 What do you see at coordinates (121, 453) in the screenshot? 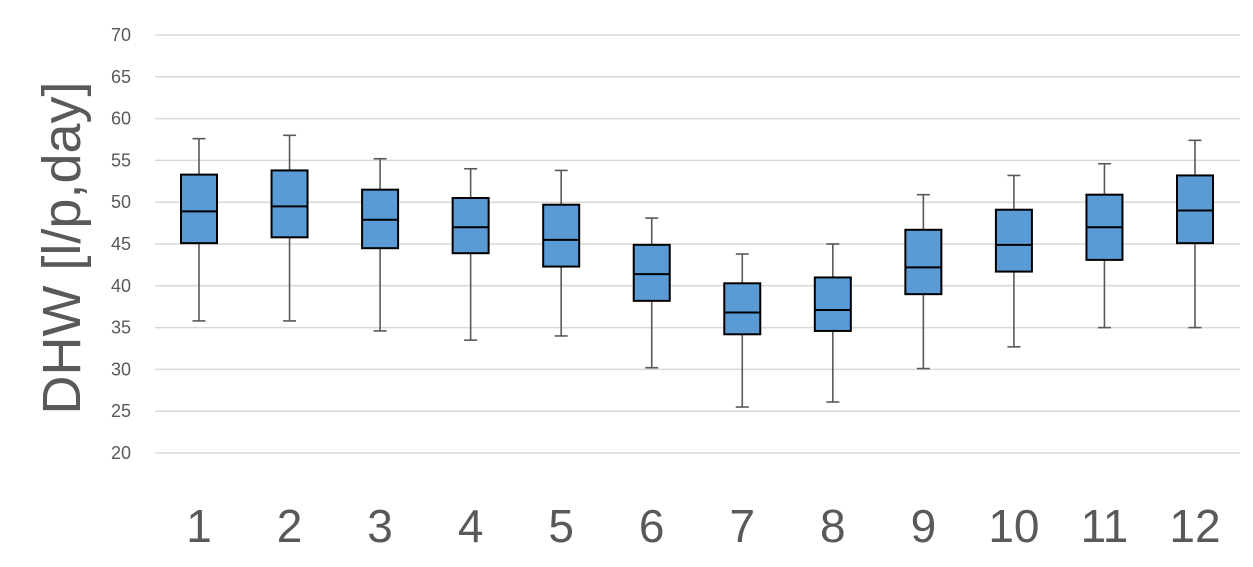
I see `y-tick-label-20: 20` at bounding box center [121, 453].